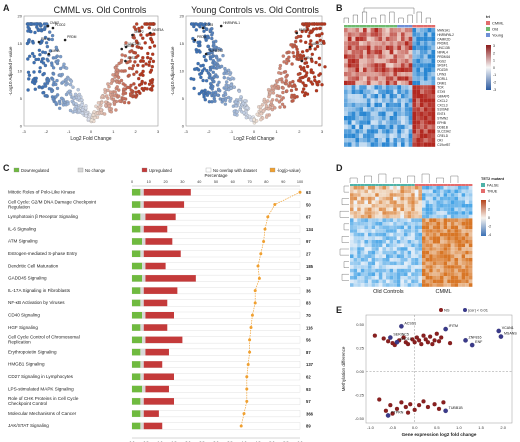 The image size is (520, 442). I want to click on pathway-label: HMGB1 Signaling, so click(26, 364).